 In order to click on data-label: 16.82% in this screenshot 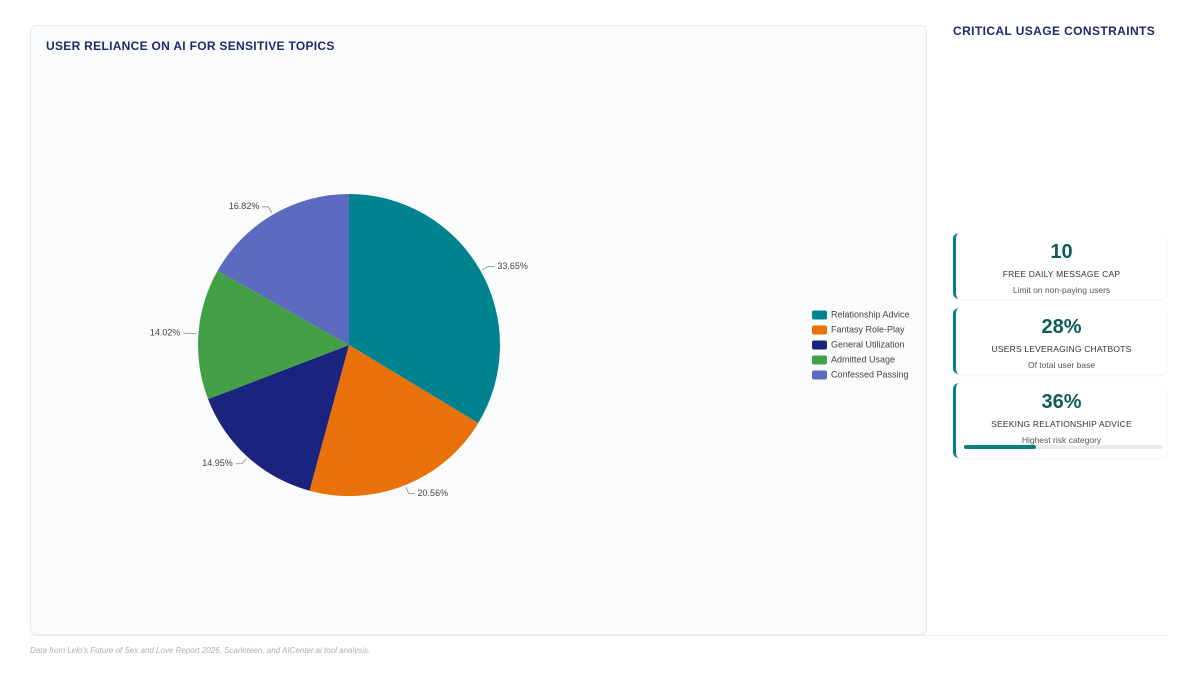, I will do `click(244, 206)`.